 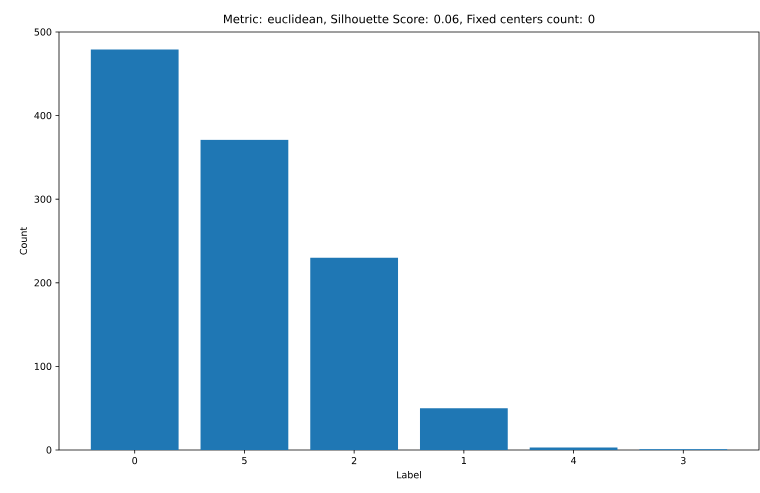 I want to click on x-tick-label: 0, so click(x=135, y=460).